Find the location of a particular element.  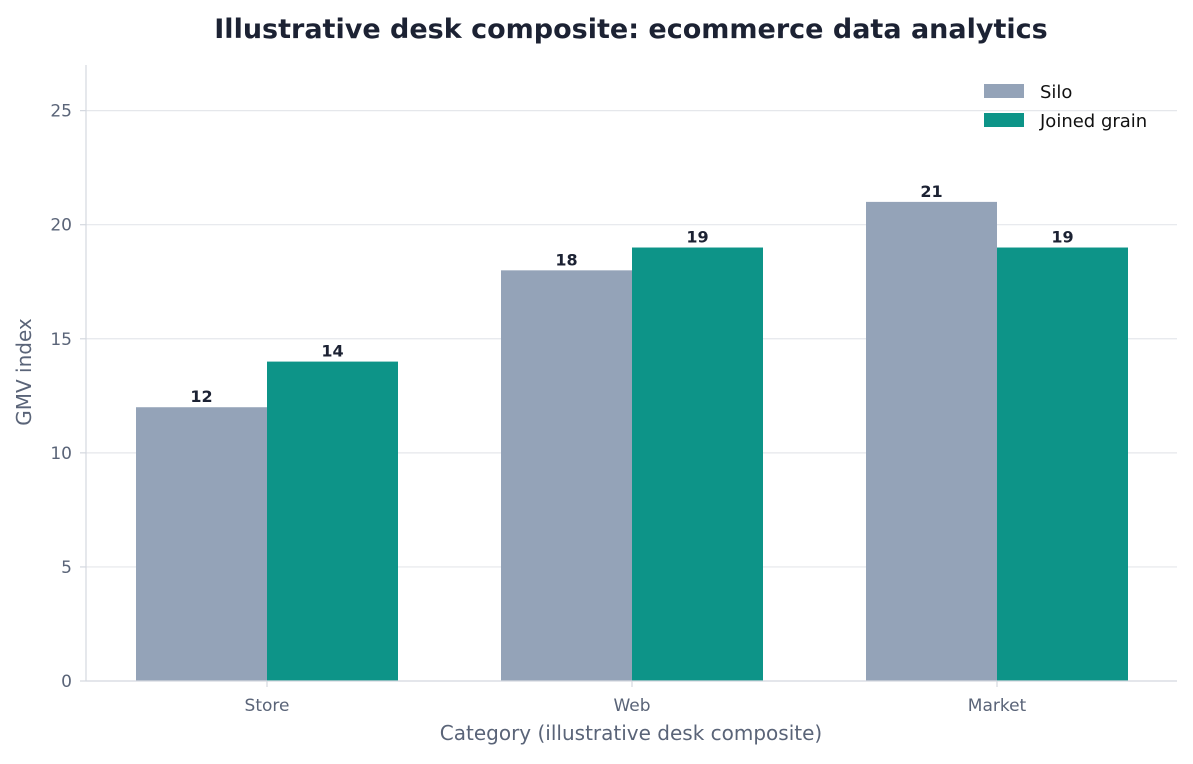

data-label-joined-grain-market: 19 is located at coordinates (1062, 237).